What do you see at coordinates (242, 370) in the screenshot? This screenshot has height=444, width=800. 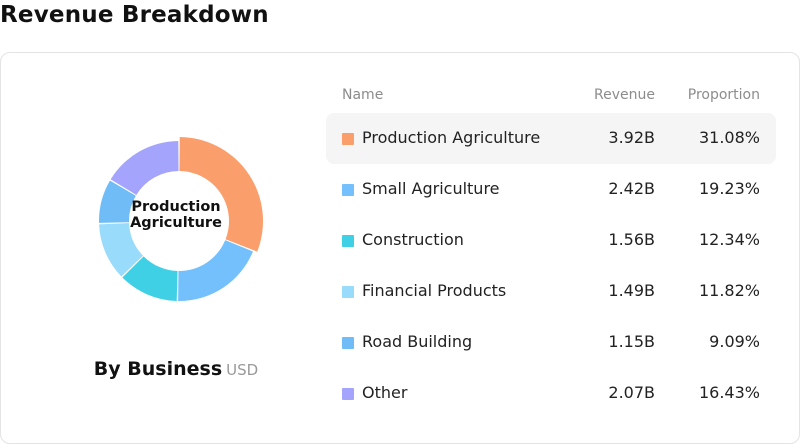 I see `chart-unit: USD` at bounding box center [242, 370].